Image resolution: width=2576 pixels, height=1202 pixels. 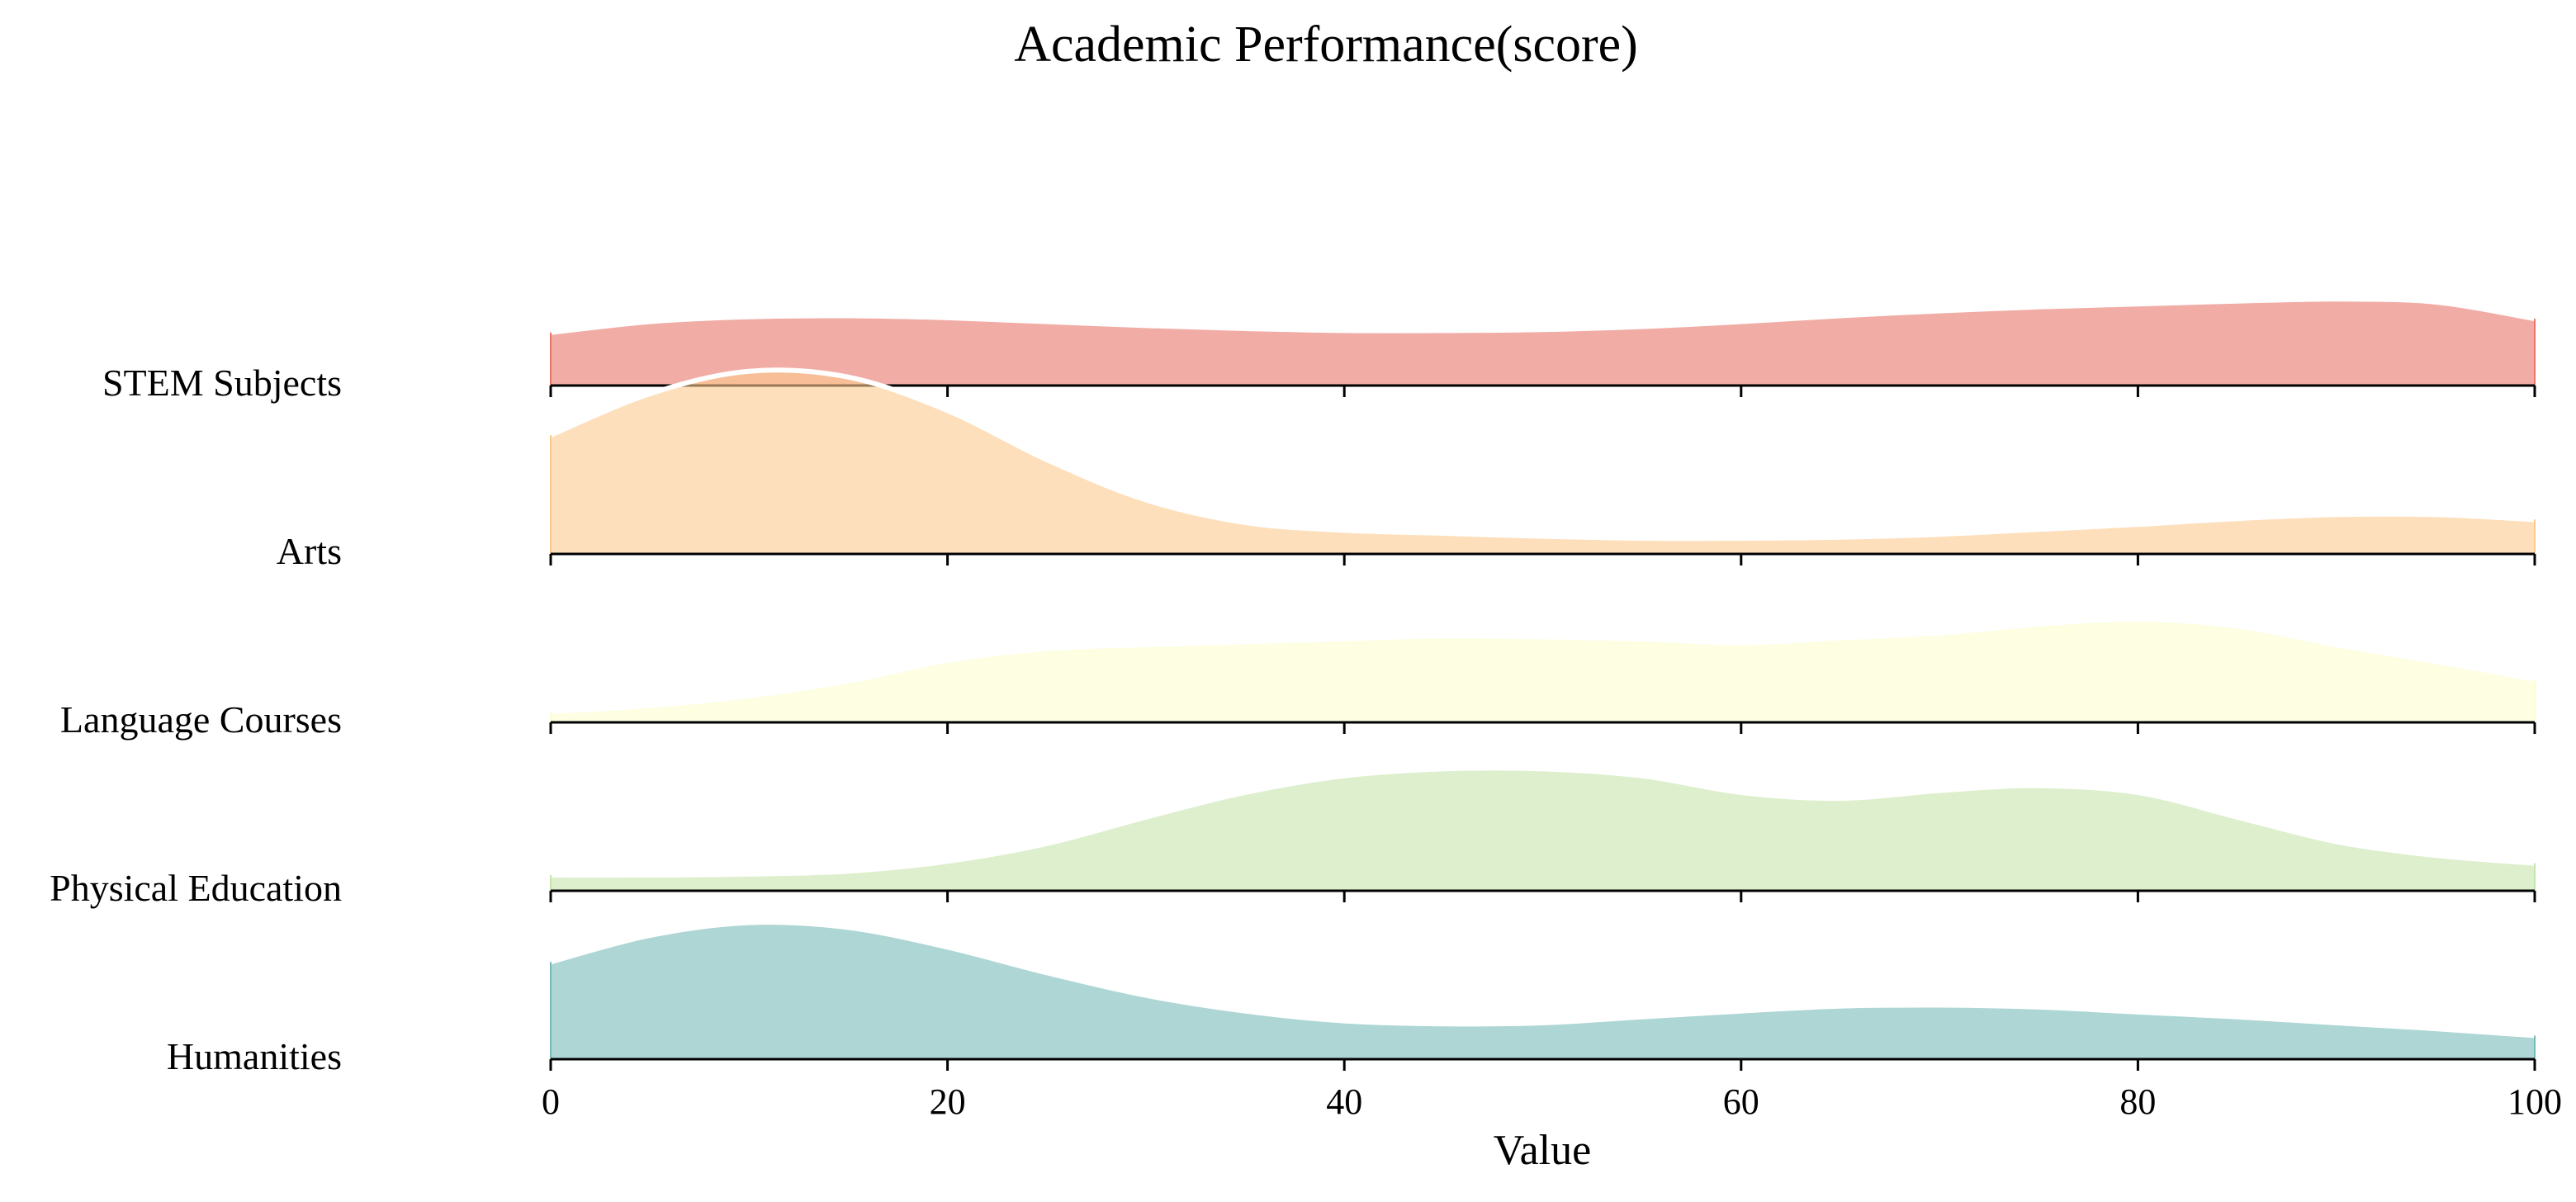 I want to click on ridge-humanities: Humanities, so click(x=1351, y=998).